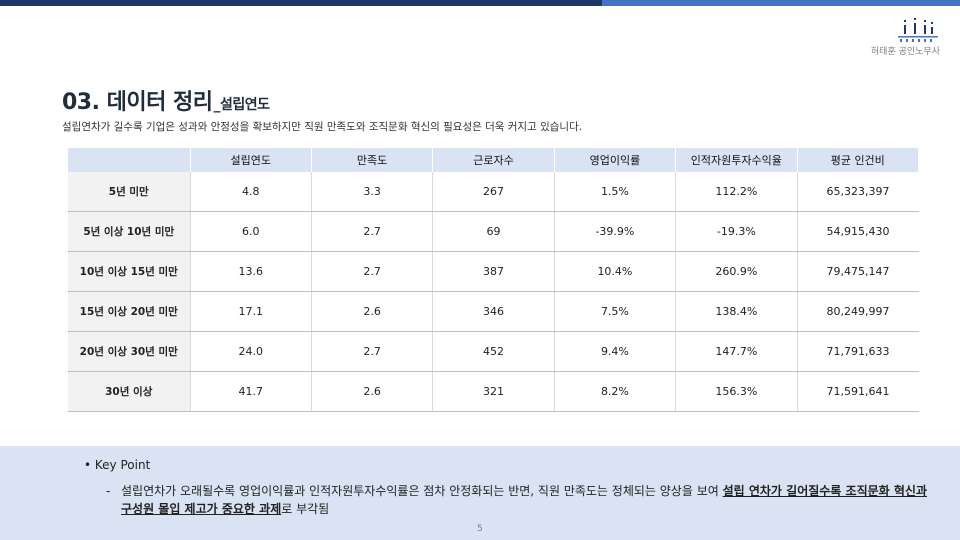  What do you see at coordinates (615, 160) in the screenshot?
I see `column-header: 영업이익률` at bounding box center [615, 160].